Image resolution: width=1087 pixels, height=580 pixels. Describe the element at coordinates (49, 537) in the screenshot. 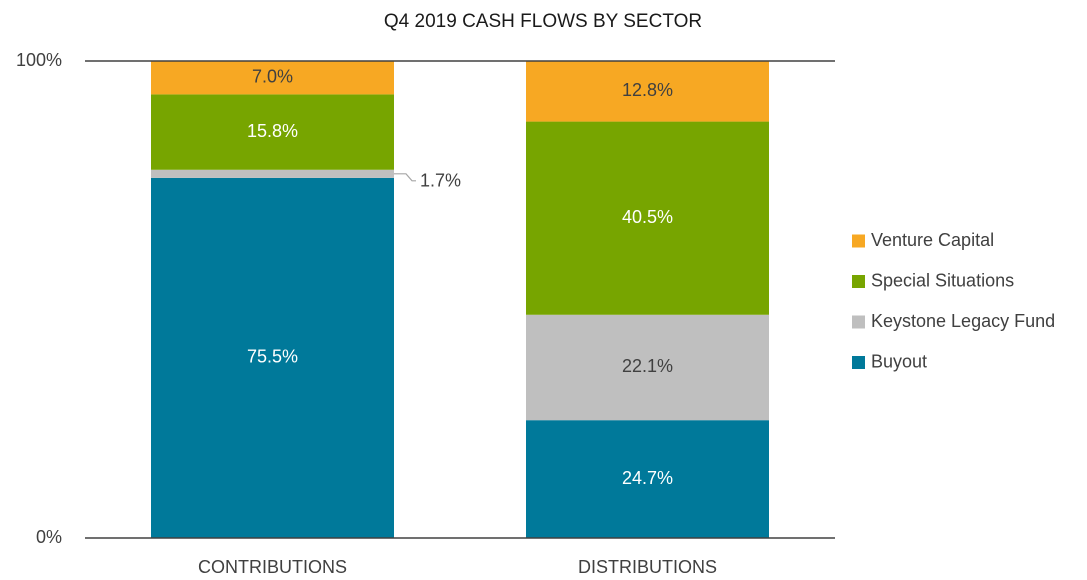

I see `y-tick-label: 0%` at that location.